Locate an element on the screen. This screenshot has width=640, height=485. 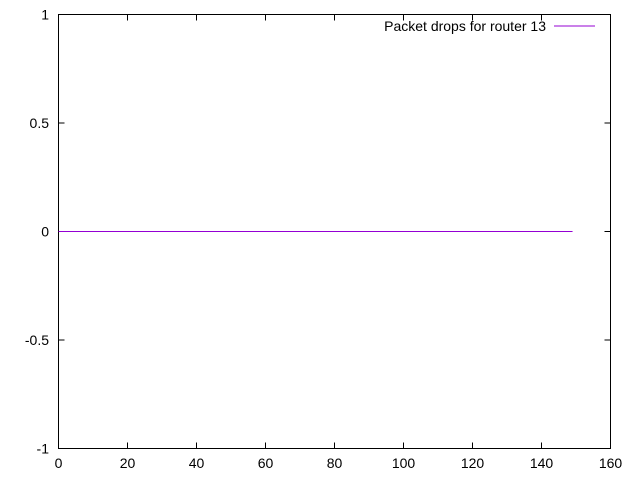
x-tick-label: 20 is located at coordinates (128, 463).